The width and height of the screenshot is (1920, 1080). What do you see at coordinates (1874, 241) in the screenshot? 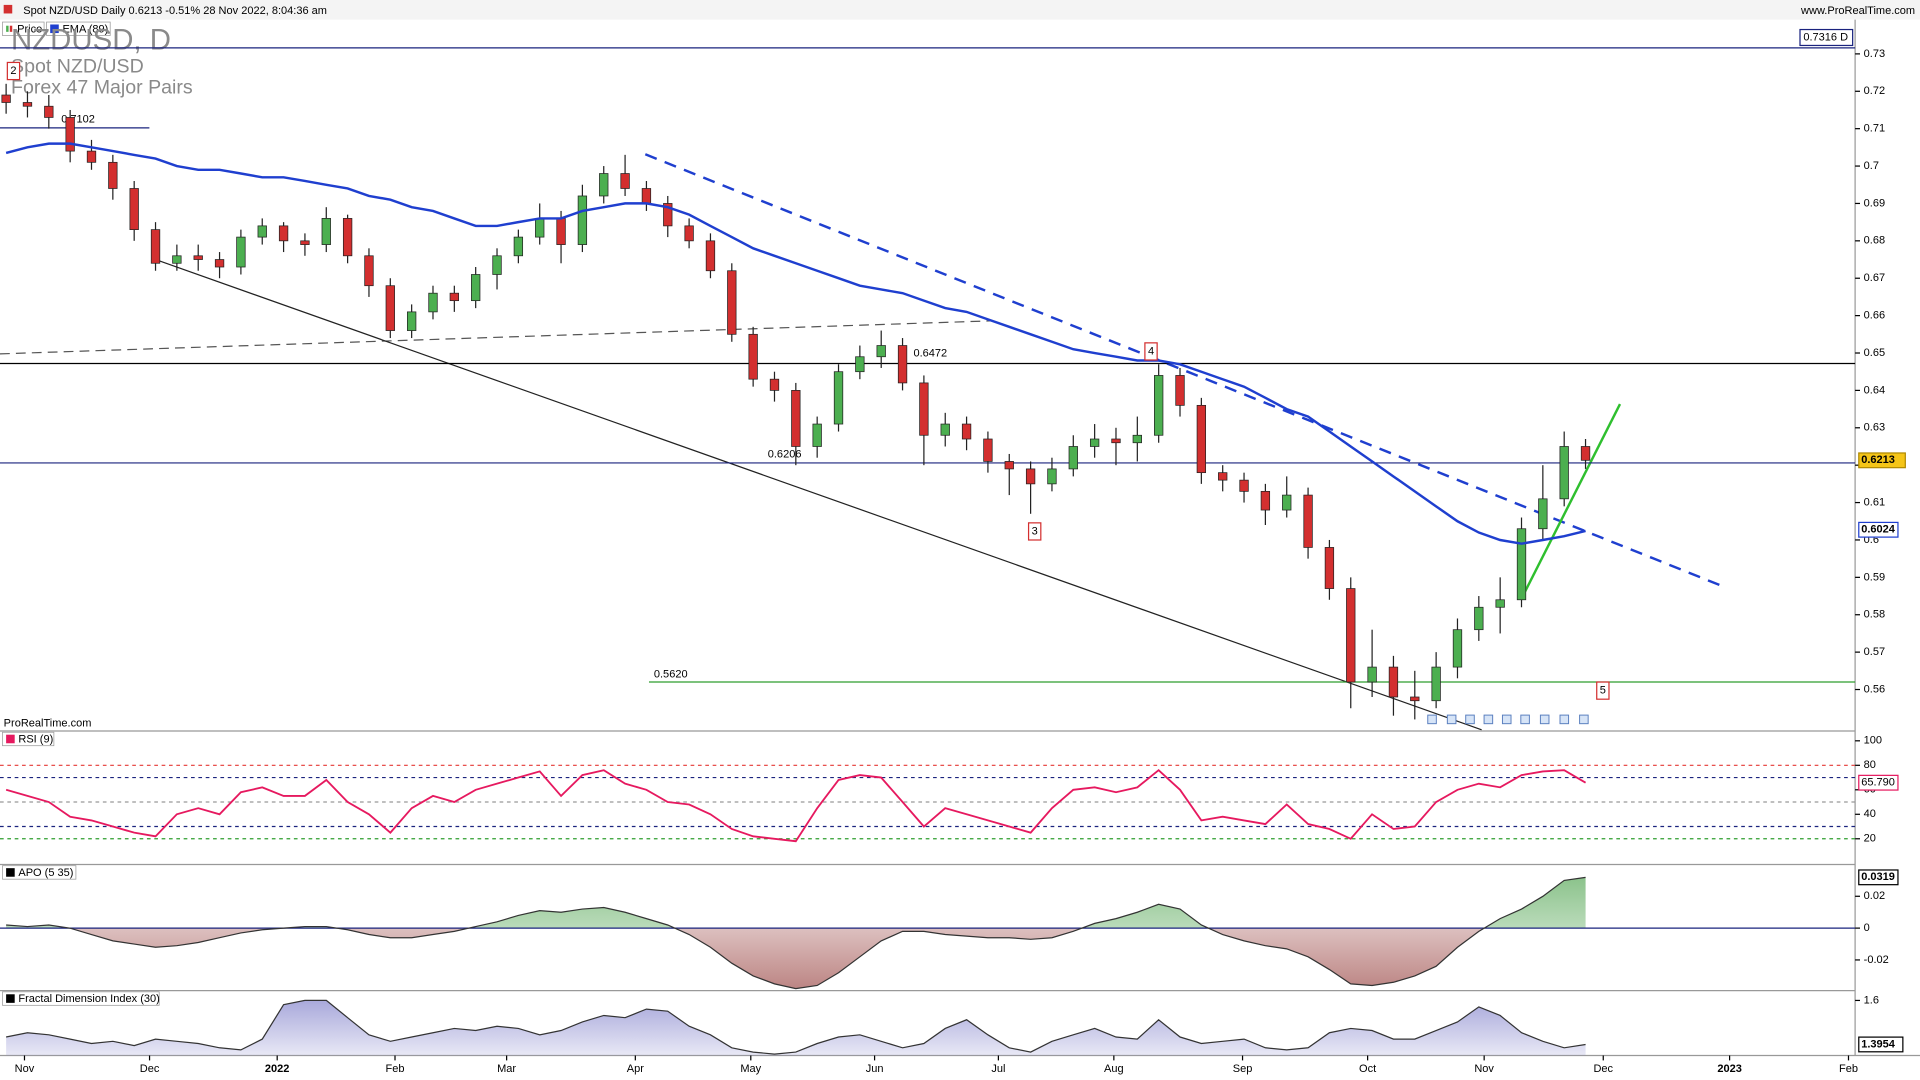
I see `y-tick-label: 0.68` at bounding box center [1874, 241].